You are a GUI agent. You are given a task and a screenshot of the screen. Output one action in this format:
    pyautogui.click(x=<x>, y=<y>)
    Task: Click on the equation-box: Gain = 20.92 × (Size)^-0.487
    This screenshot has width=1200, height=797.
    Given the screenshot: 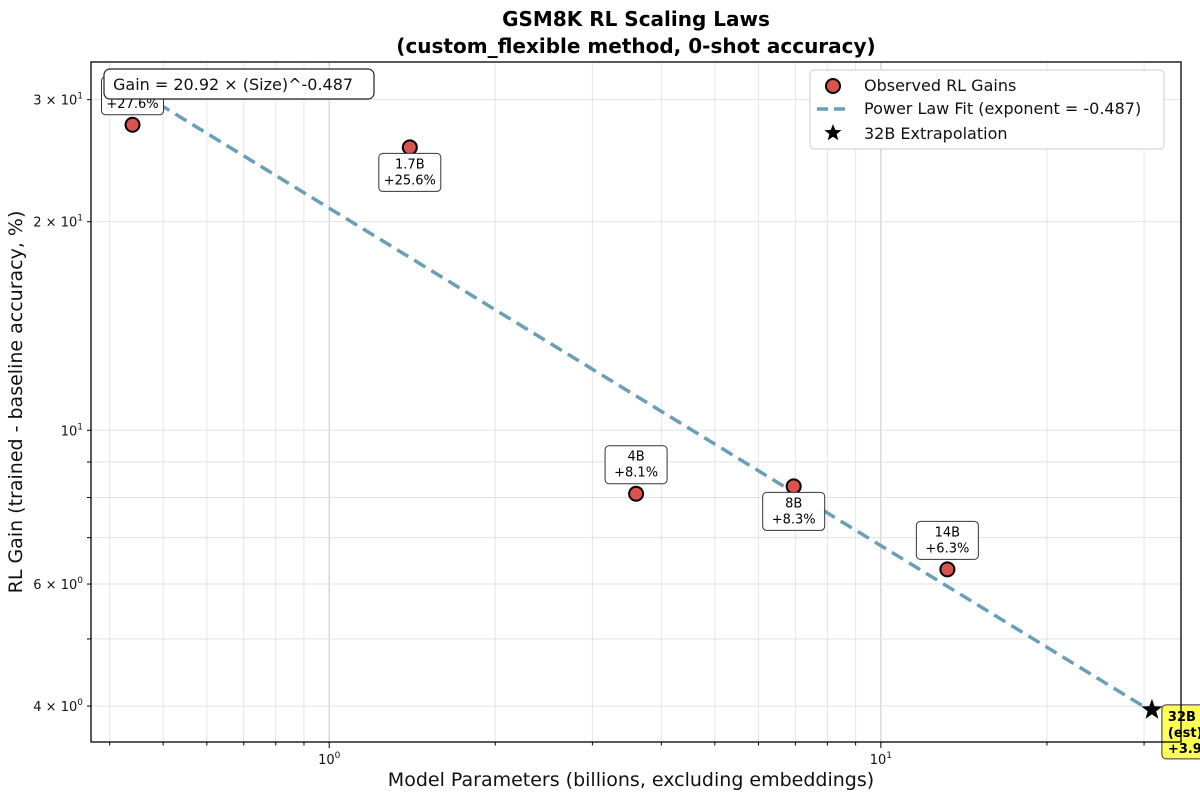 What is the action you would take?
    pyautogui.click(x=239, y=84)
    